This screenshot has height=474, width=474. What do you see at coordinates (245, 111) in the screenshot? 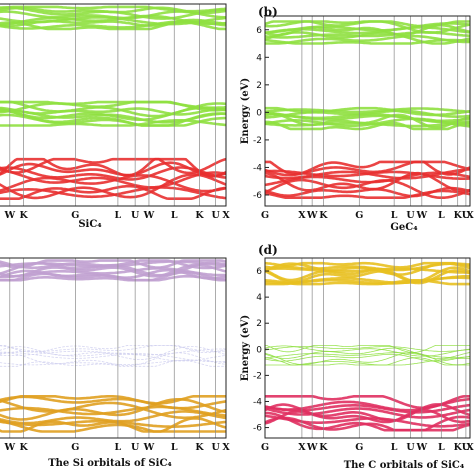
I see `y-axis-label: Energy (eV)` at bounding box center [245, 111].